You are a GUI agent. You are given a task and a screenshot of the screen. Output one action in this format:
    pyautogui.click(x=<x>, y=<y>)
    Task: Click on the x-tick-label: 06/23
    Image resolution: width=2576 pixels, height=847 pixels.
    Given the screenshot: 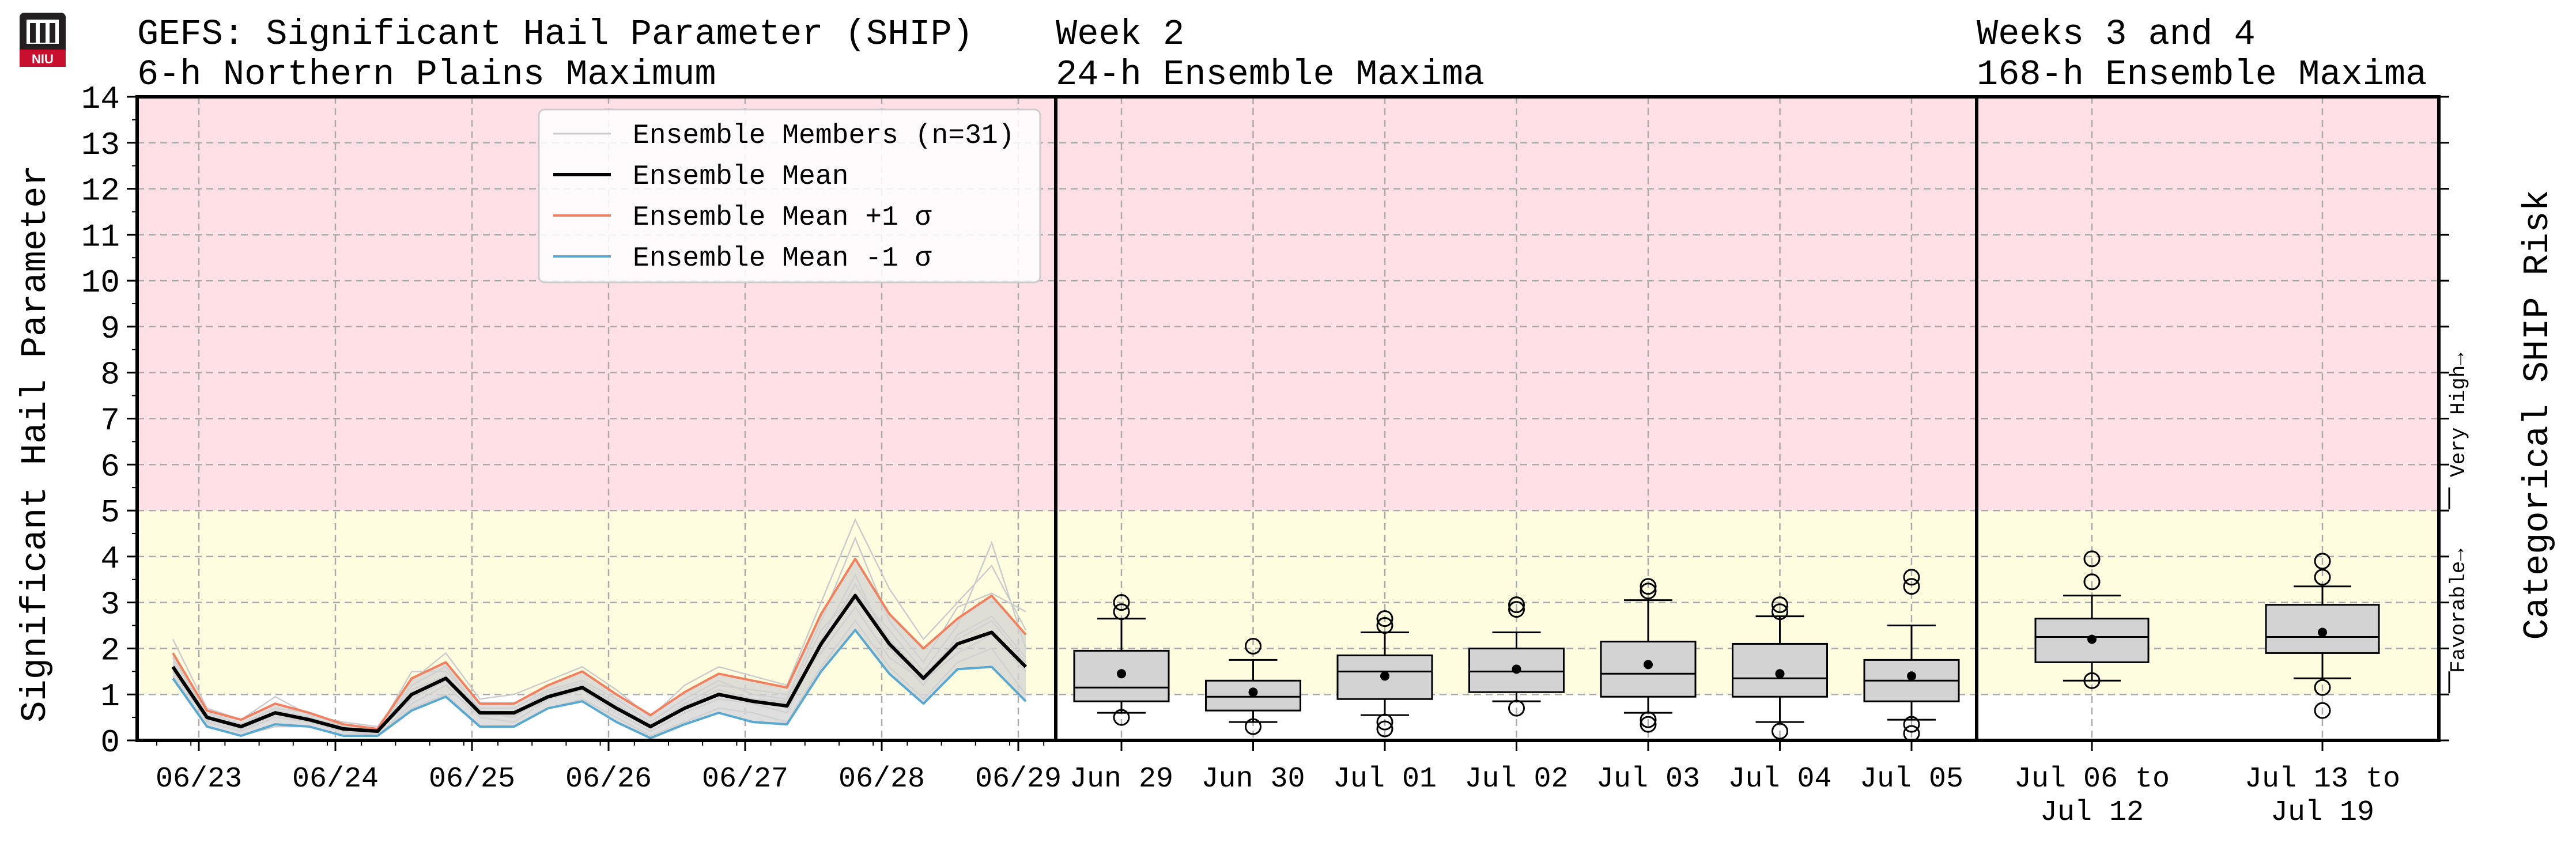 What is the action you would take?
    pyautogui.click(x=199, y=779)
    